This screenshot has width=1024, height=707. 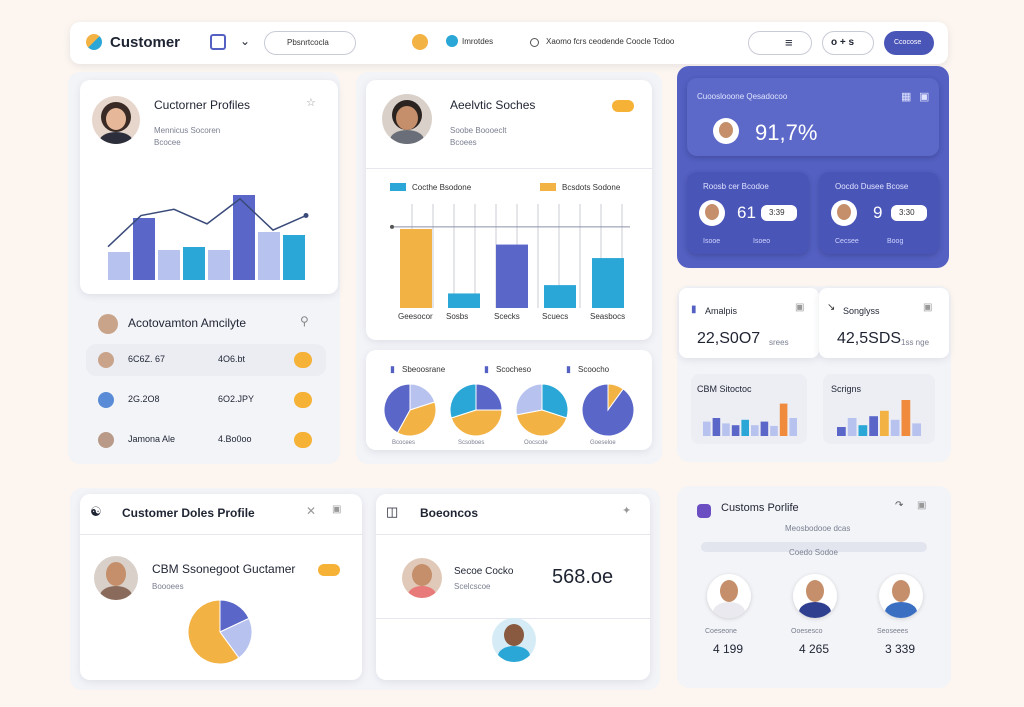 What do you see at coordinates (786, 132) in the screenshot?
I see `stat-main-value: 91,7%` at bounding box center [786, 132].